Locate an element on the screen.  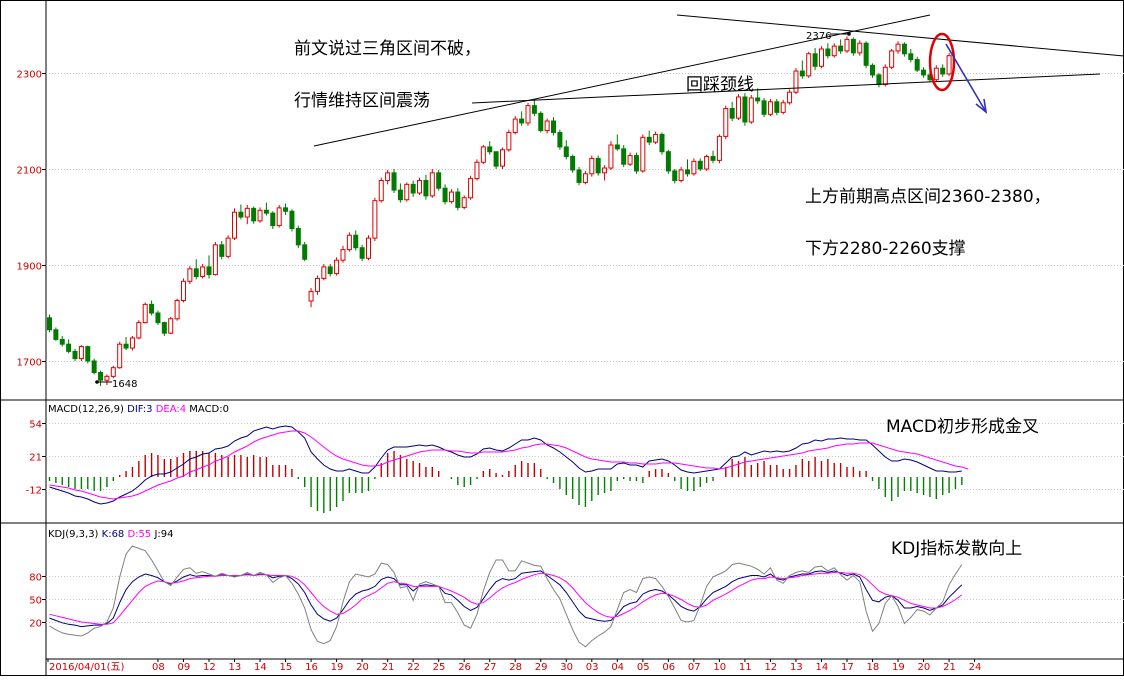
x-tick-label: 18 is located at coordinates (873, 667).